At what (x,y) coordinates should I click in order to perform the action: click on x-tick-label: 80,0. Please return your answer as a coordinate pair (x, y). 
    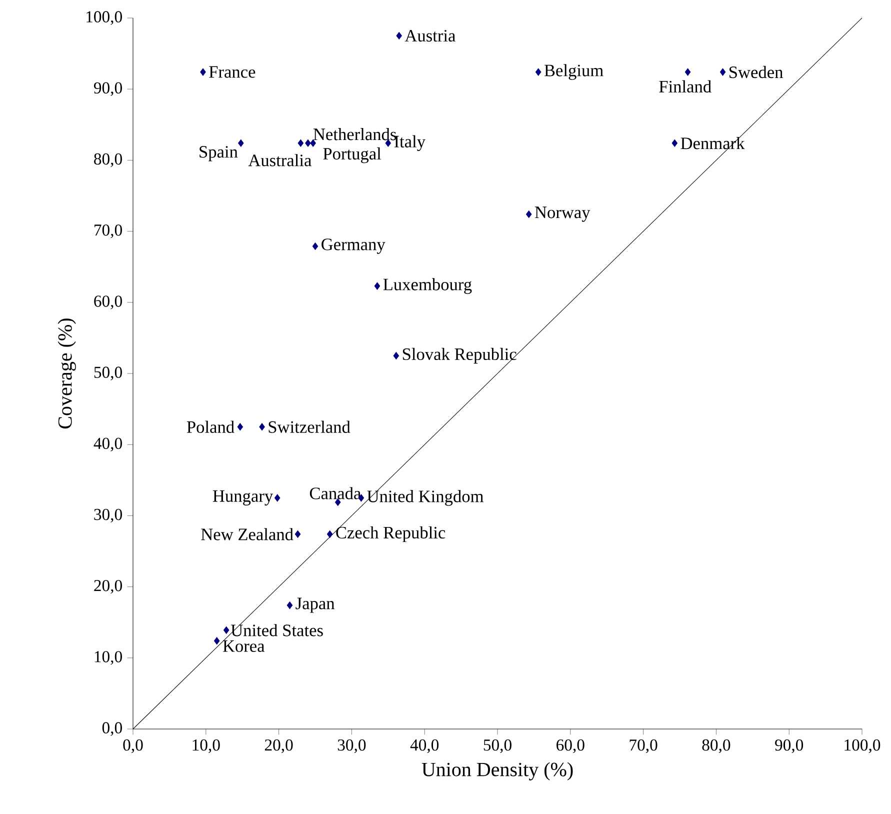
    Looking at the image, I should click on (716, 746).